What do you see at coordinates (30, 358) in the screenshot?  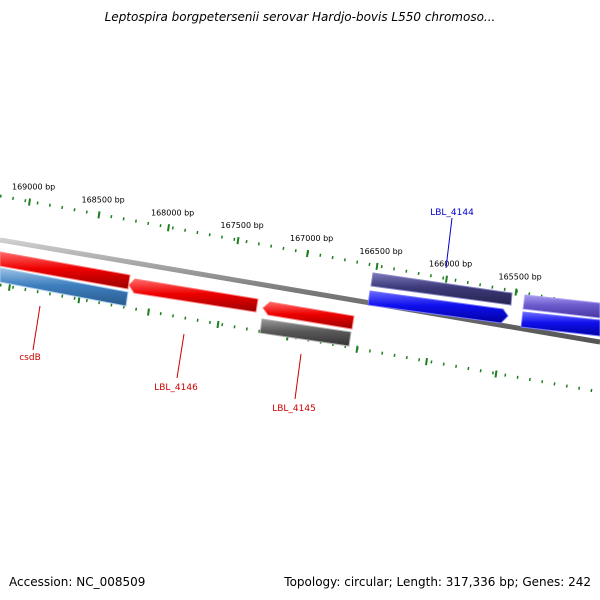 I see `csdb-label: csdB` at bounding box center [30, 358].